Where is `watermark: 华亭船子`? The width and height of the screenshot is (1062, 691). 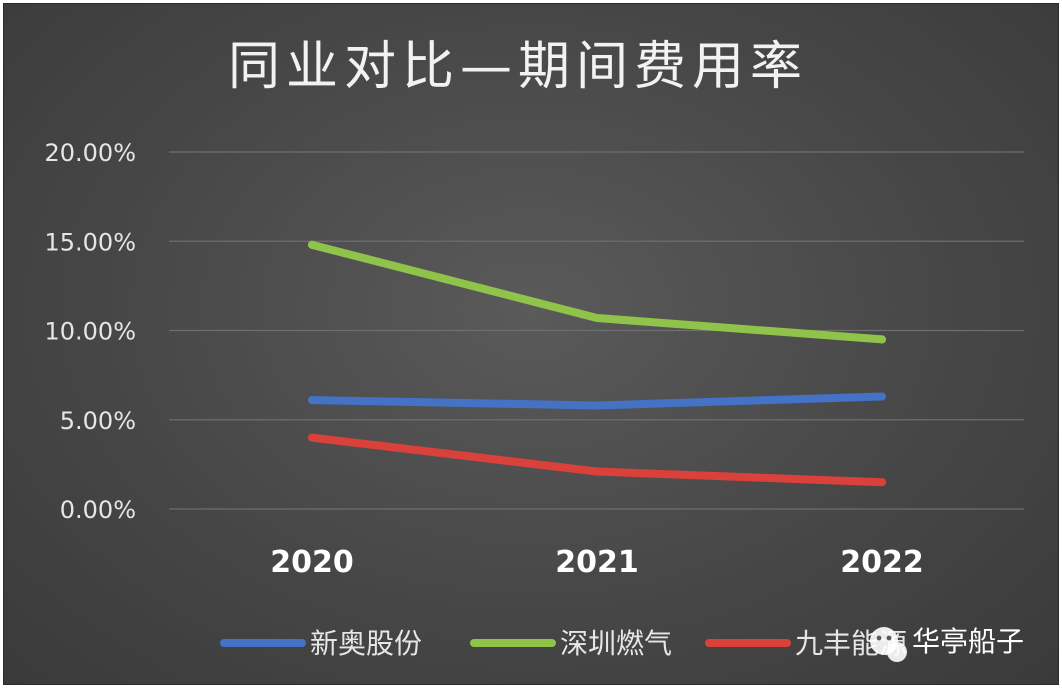 watermark: 华亭船子 is located at coordinates (947, 643).